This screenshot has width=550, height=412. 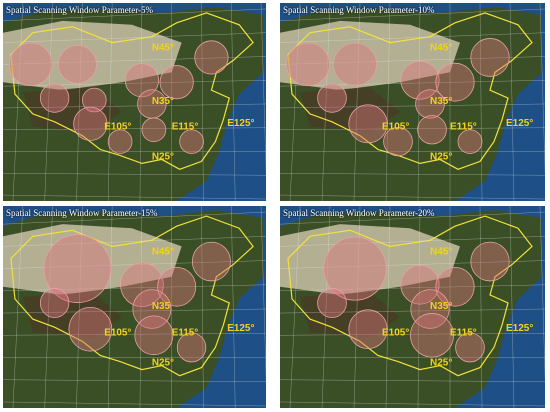 I want to click on panel-title: Spatial Scanning Window Parameter-15%, so click(x=82, y=213).